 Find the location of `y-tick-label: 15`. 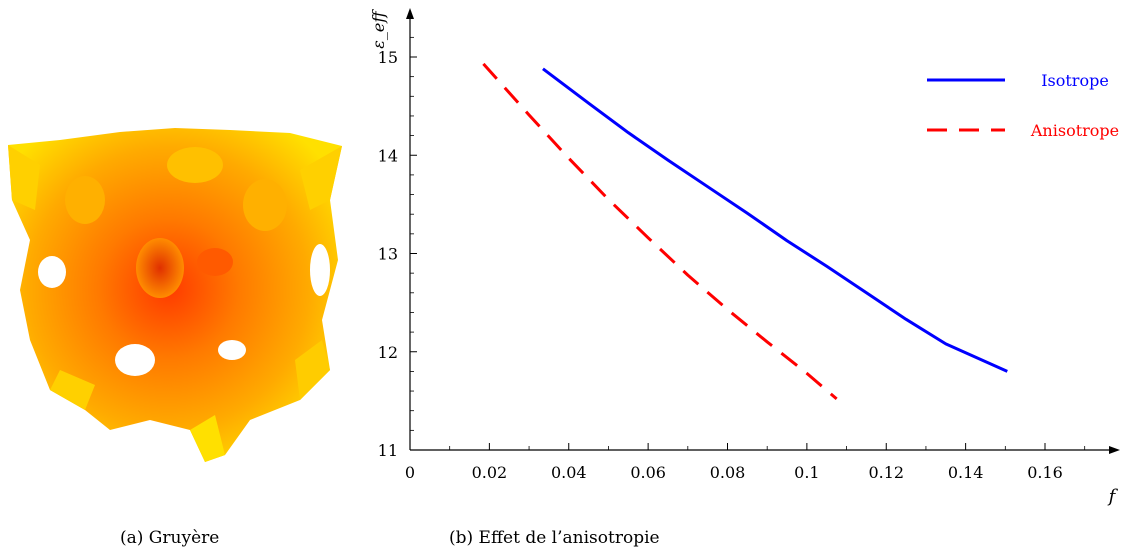

y-tick-label: 15 is located at coordinates (388, 57).